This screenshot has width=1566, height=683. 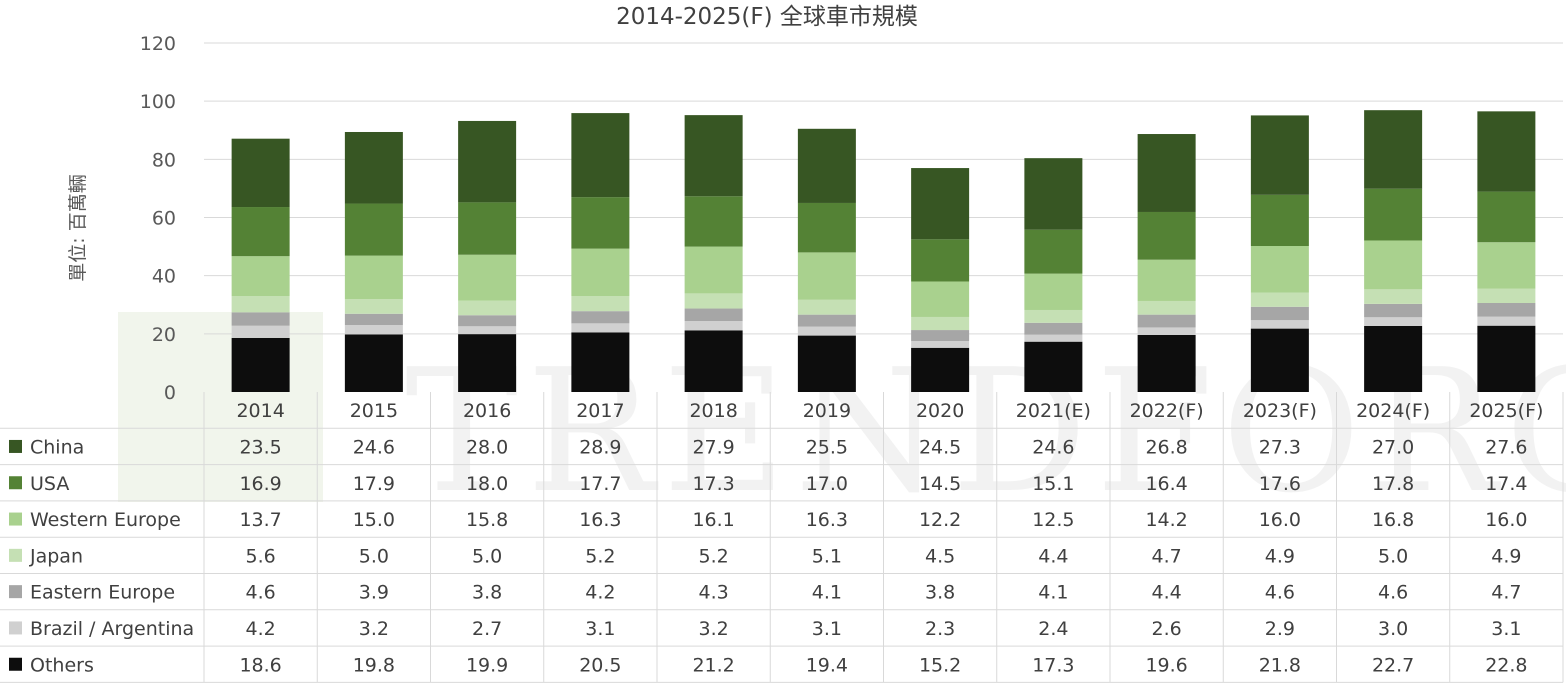 I want to click on data-label: 28.0, so click(x=487, y=447).